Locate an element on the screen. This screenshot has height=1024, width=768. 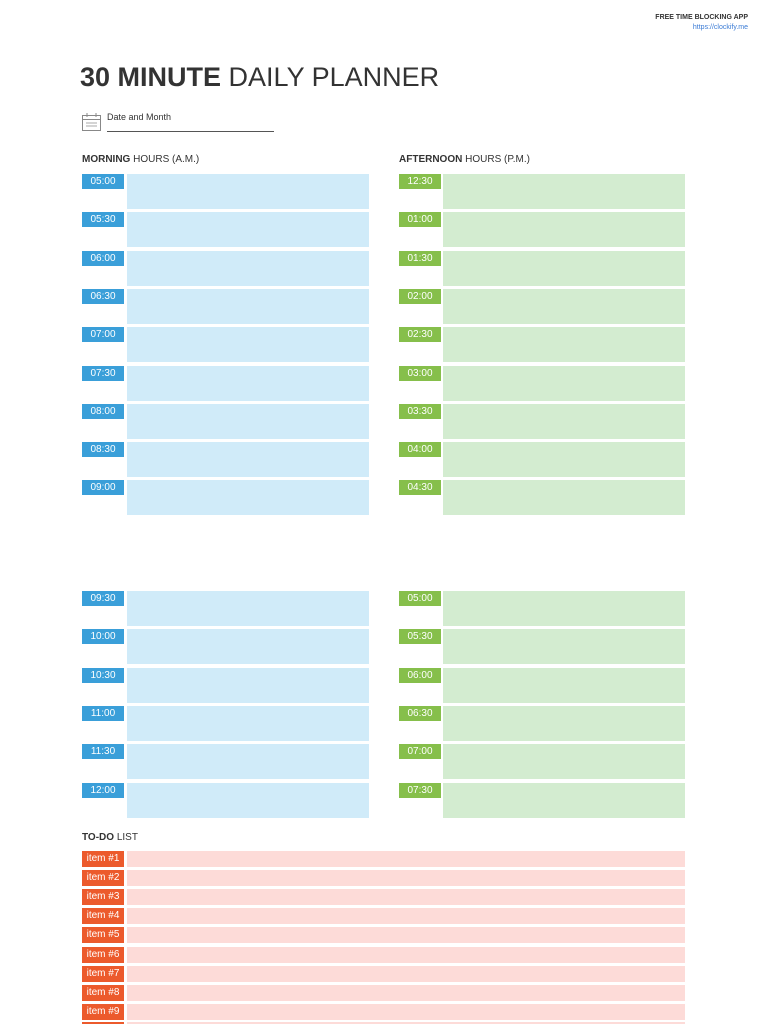
title-rest: DAILY PLANNER is located at coordinates (334, 77).